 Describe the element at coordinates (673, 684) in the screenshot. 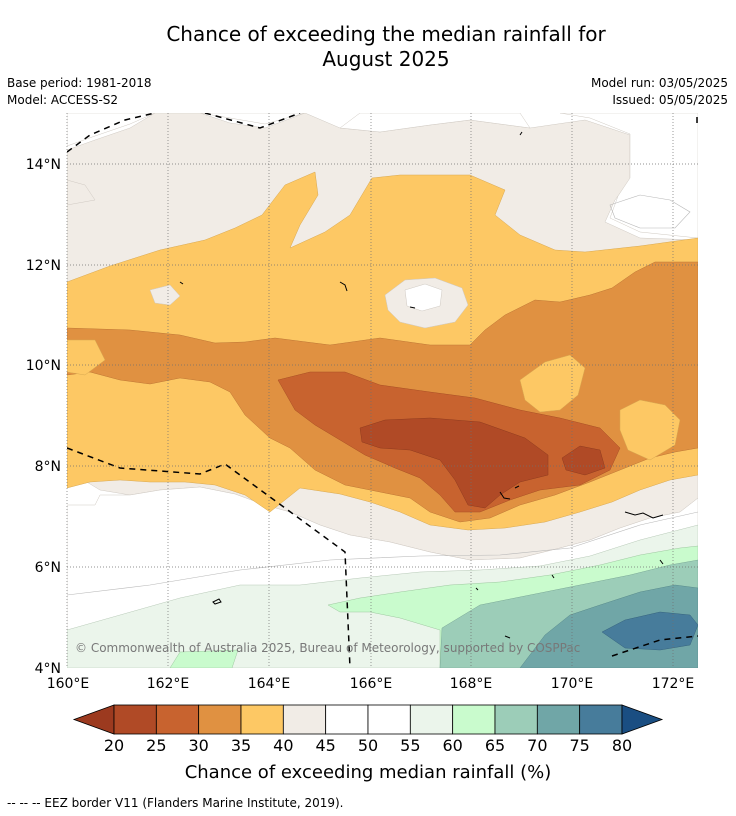

I see `lon-tick-172e: 172°E` at that location.